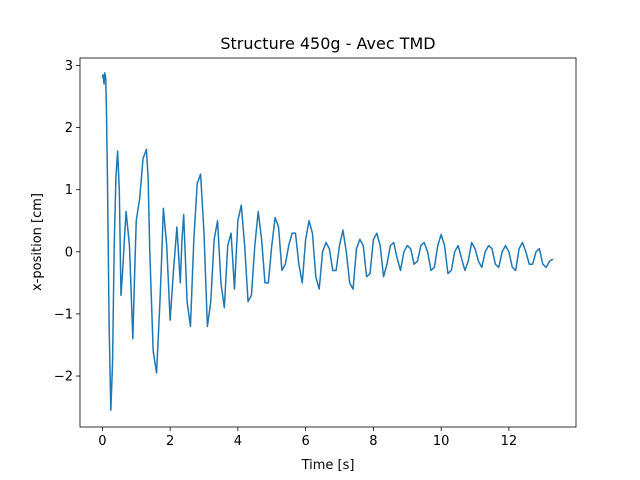 This screenshot has height=480, width=640. What do you see at coordinates (69, 252) in the screenshot?
I see `y-tick-label: 0` at bounding box center [69, 252].